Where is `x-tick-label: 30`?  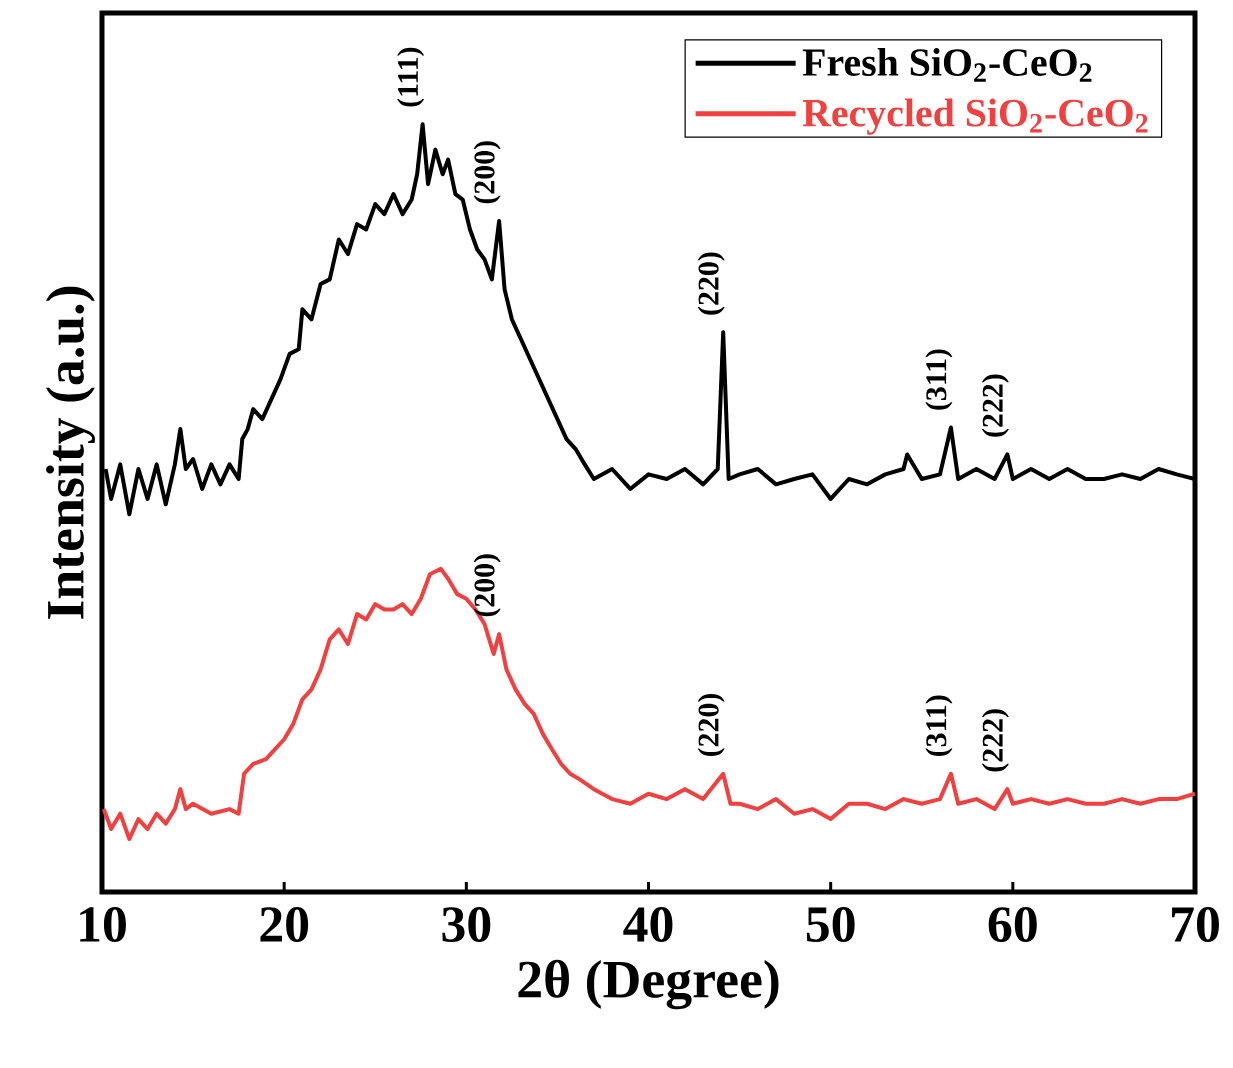
x-tick-label: 30 is located at coordinates (466, 924).